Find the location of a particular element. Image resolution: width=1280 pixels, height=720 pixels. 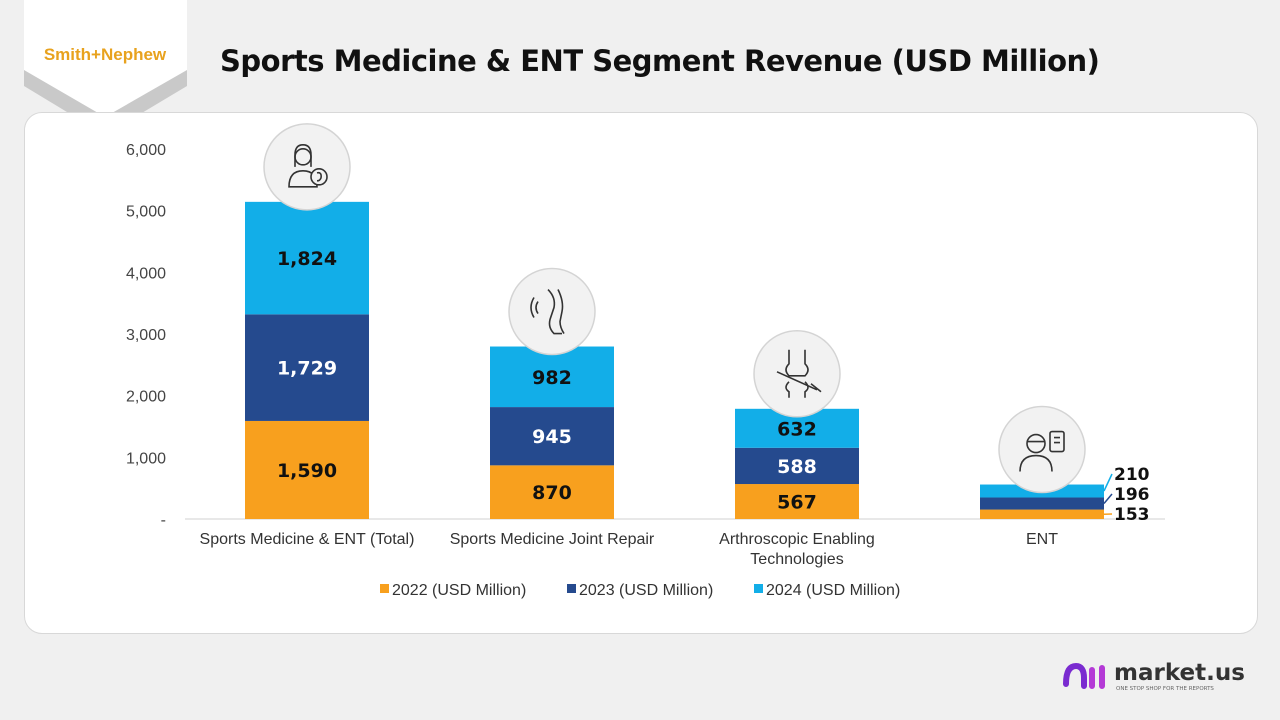

data-label: 1,824 is located at coordinates (307, 259).